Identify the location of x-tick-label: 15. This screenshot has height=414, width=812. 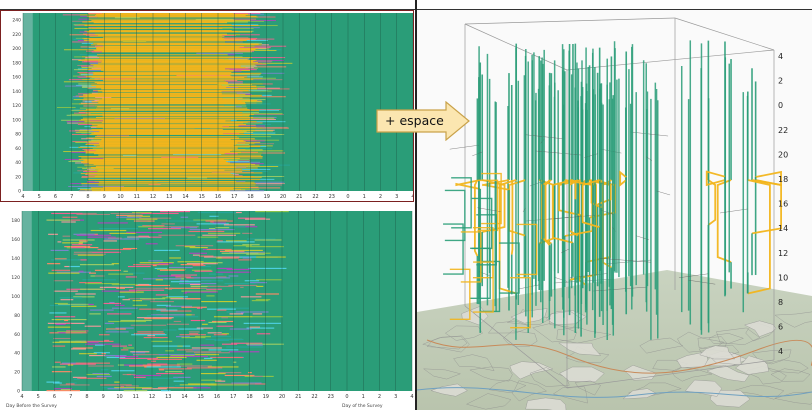
(201, 397).